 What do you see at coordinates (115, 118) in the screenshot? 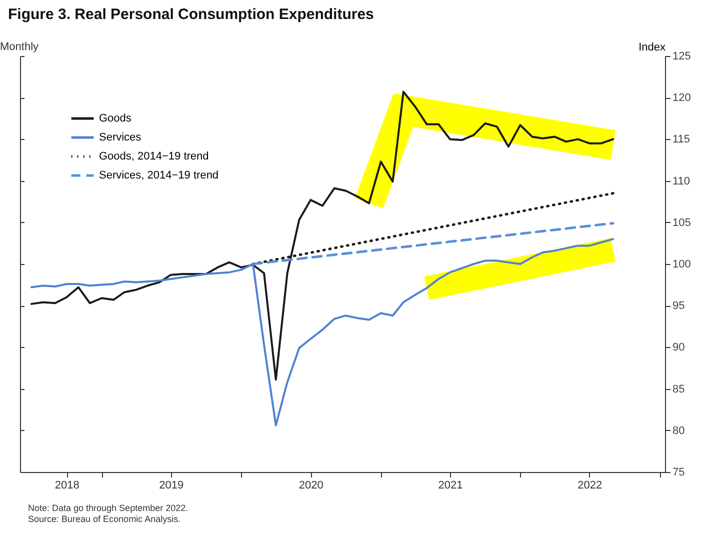
I see `legend-label: Goods` at bounding box center [115, 118].